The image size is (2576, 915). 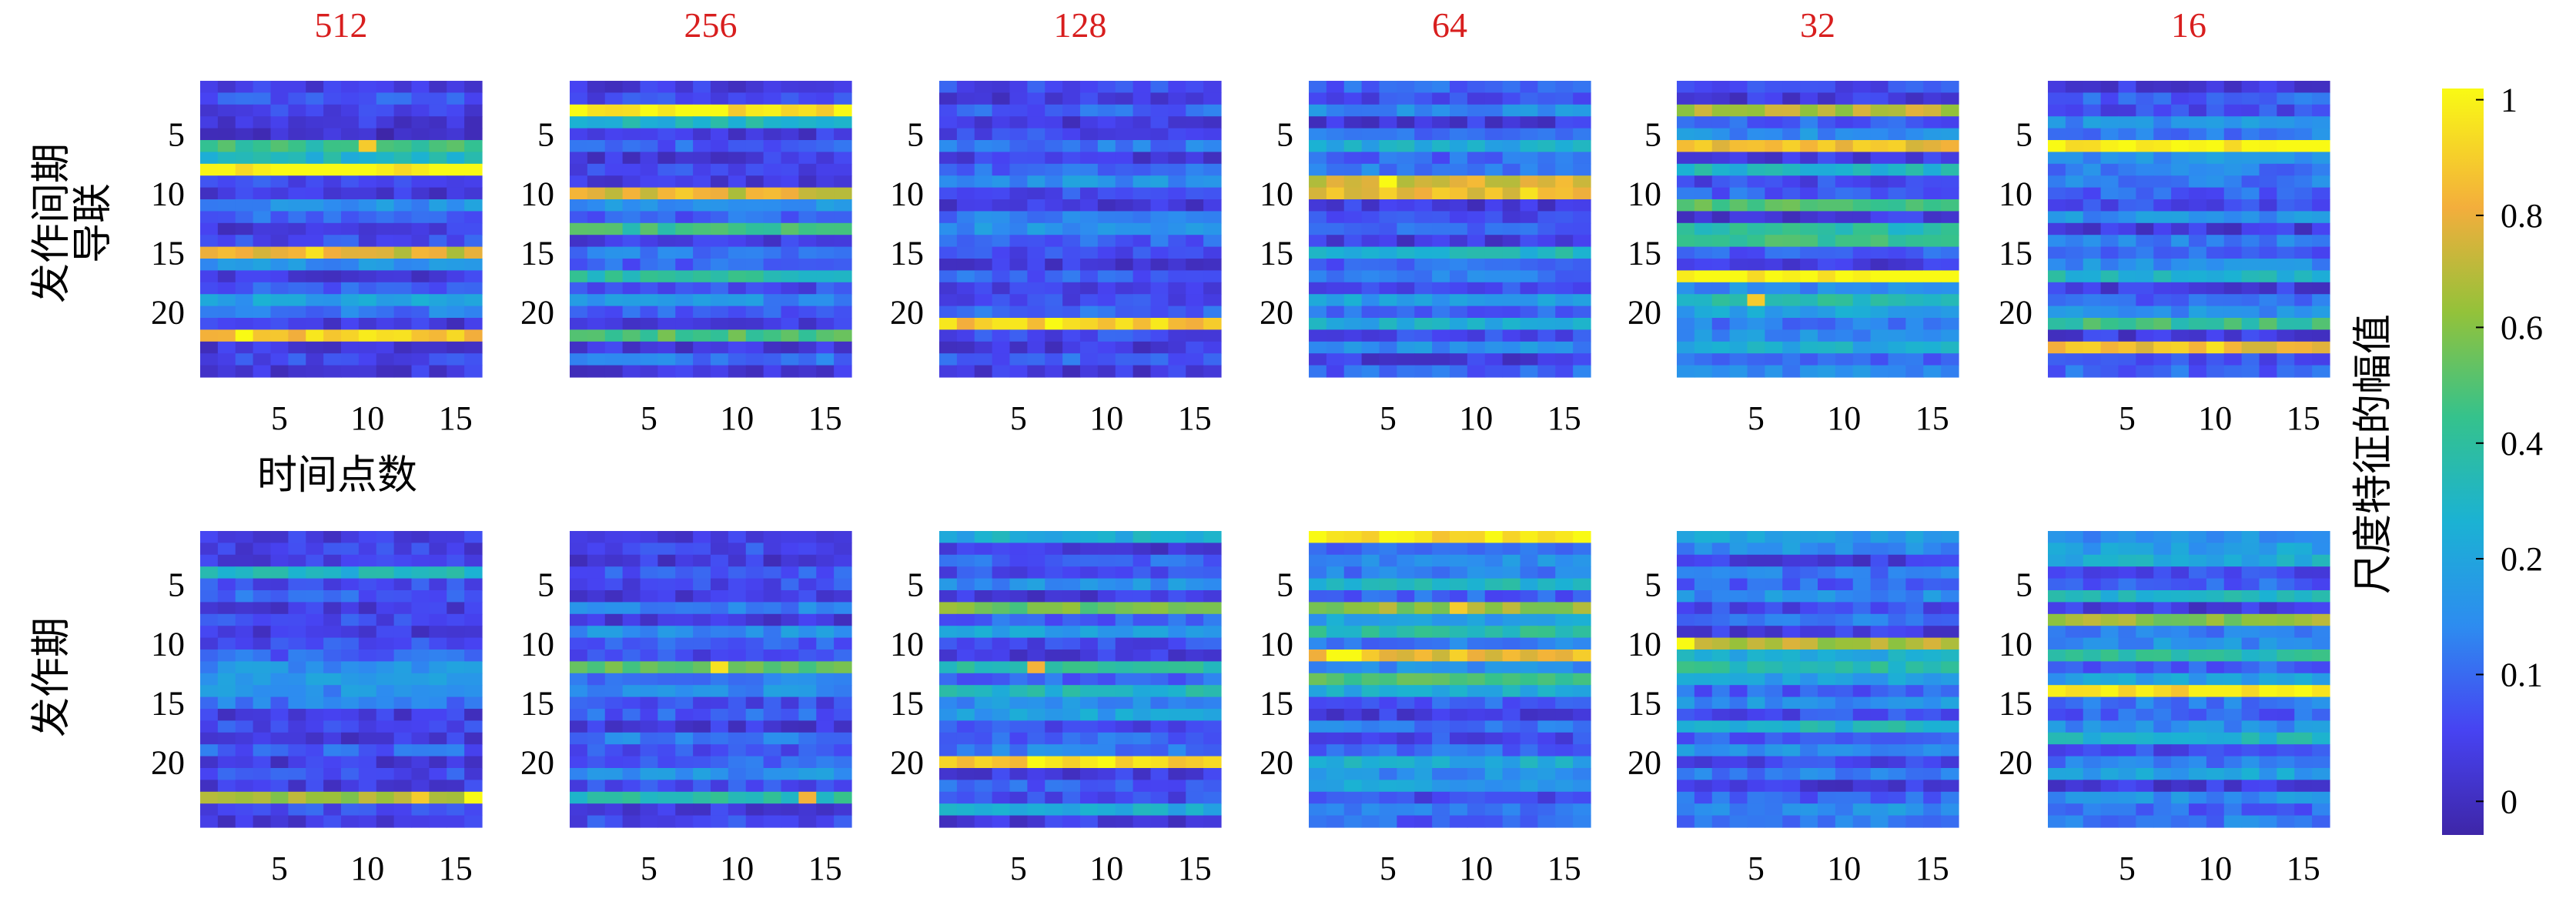 I want to click on x-tick-label: 5, so click(x=649, y=418).